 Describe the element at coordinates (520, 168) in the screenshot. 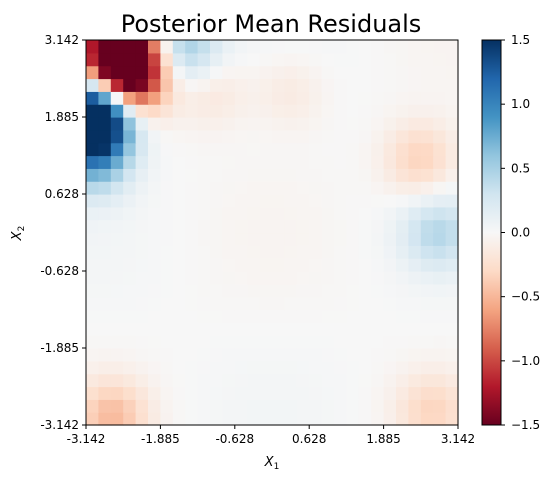

I see `colorbar-tick-label: 0.5` at that location.